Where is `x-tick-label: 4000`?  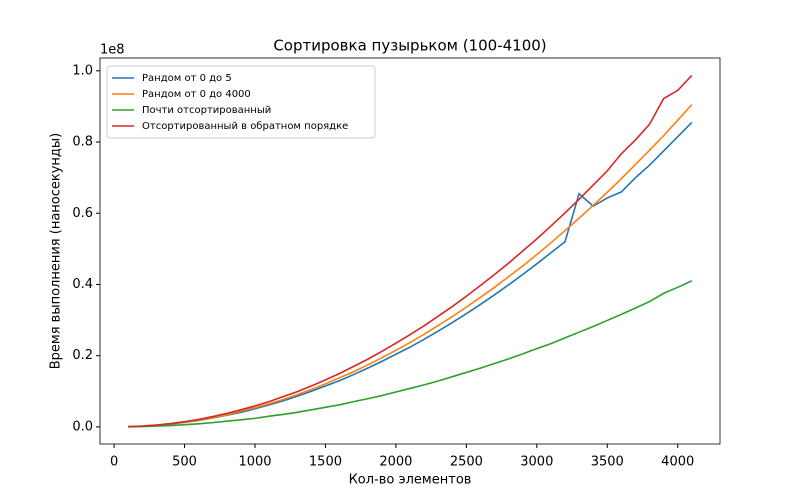
x-tick-label: 4000 is located at coordinates (677, 462).